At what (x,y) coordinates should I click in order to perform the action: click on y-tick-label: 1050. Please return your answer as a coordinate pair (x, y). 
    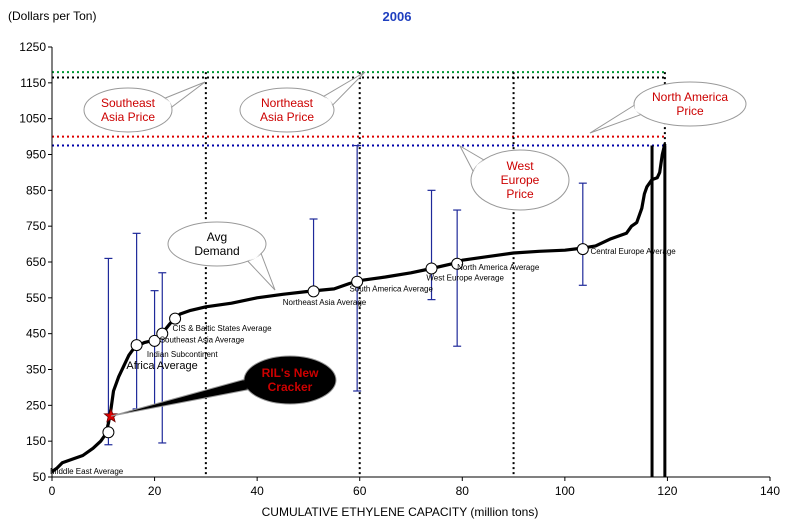
    Looking at the image, I should click on (32, 119).